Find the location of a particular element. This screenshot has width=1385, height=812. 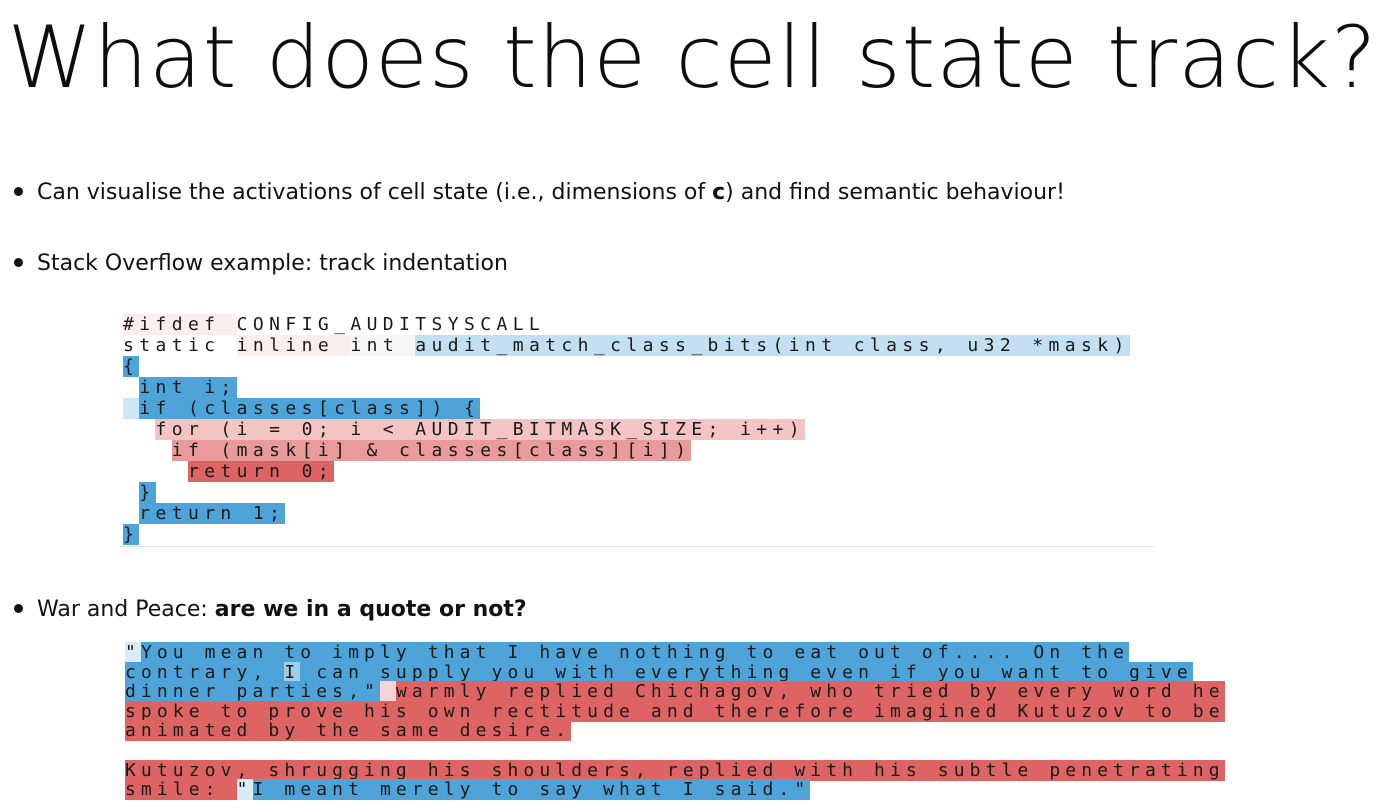

bullet-text-bold: are we in a quote or not? is located at coordinates (370, 609).